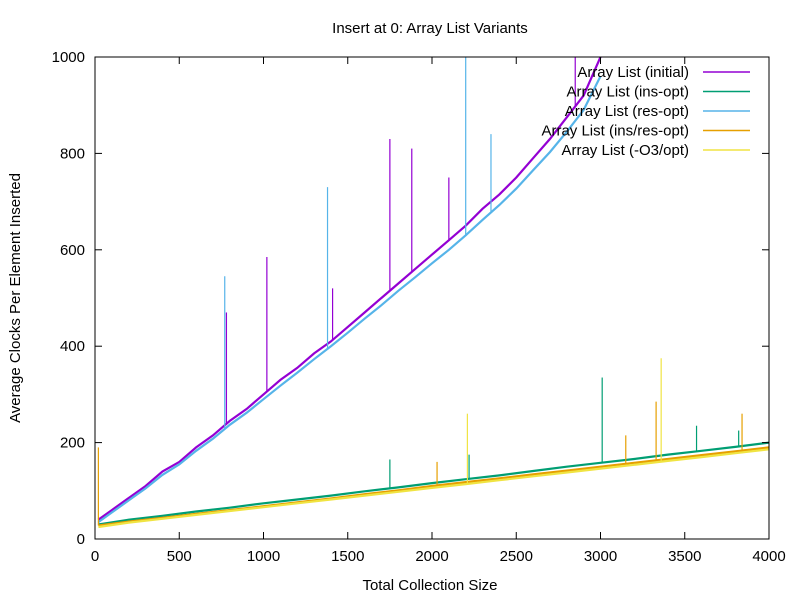 The width and height of the screenshot is (800, 600). Describe the element at coordinates (615, 131) in the screenshot. I see `legend-label-3: Array List (ins/res-opt)` at that location.